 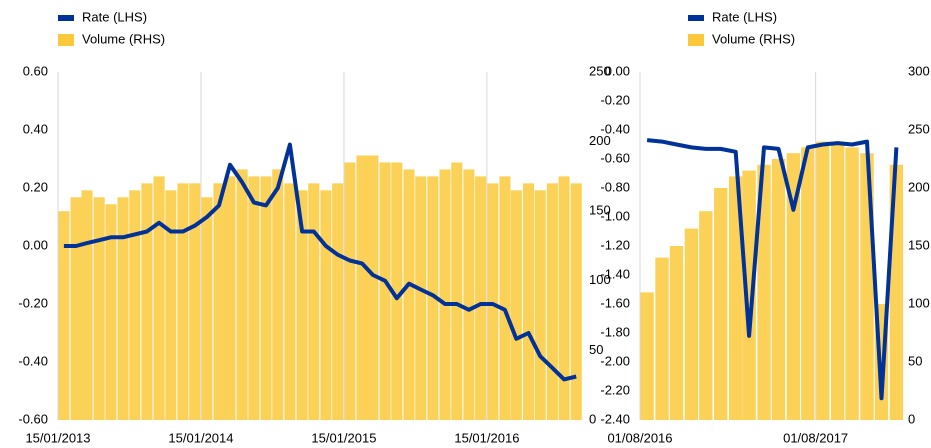 What do you see at coordinates (615, 244) in the screenshot?
I see `y-tick-label: -1.20` at bounding box center [615, 244].